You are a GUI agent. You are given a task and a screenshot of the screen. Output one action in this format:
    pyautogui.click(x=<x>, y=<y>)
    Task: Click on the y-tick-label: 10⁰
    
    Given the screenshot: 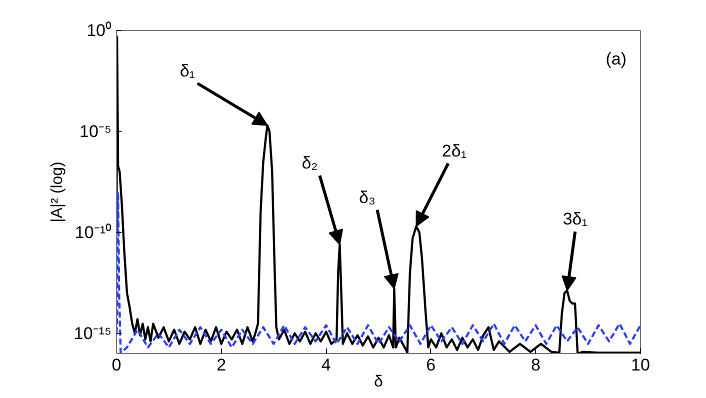 What is the action you would take?
    pyautogui.click(x=99, y=30)
    